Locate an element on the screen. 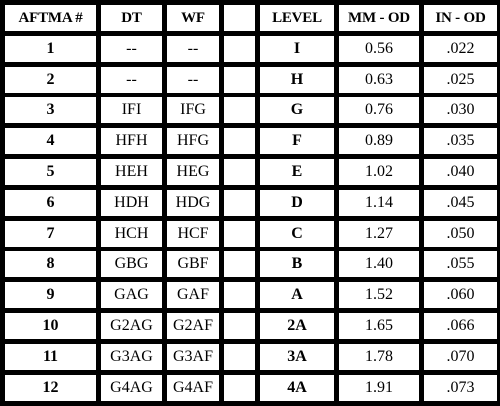 This screenshot has height=406, width=500. cell-aftma: 3 is located at coordinates (50, 110).